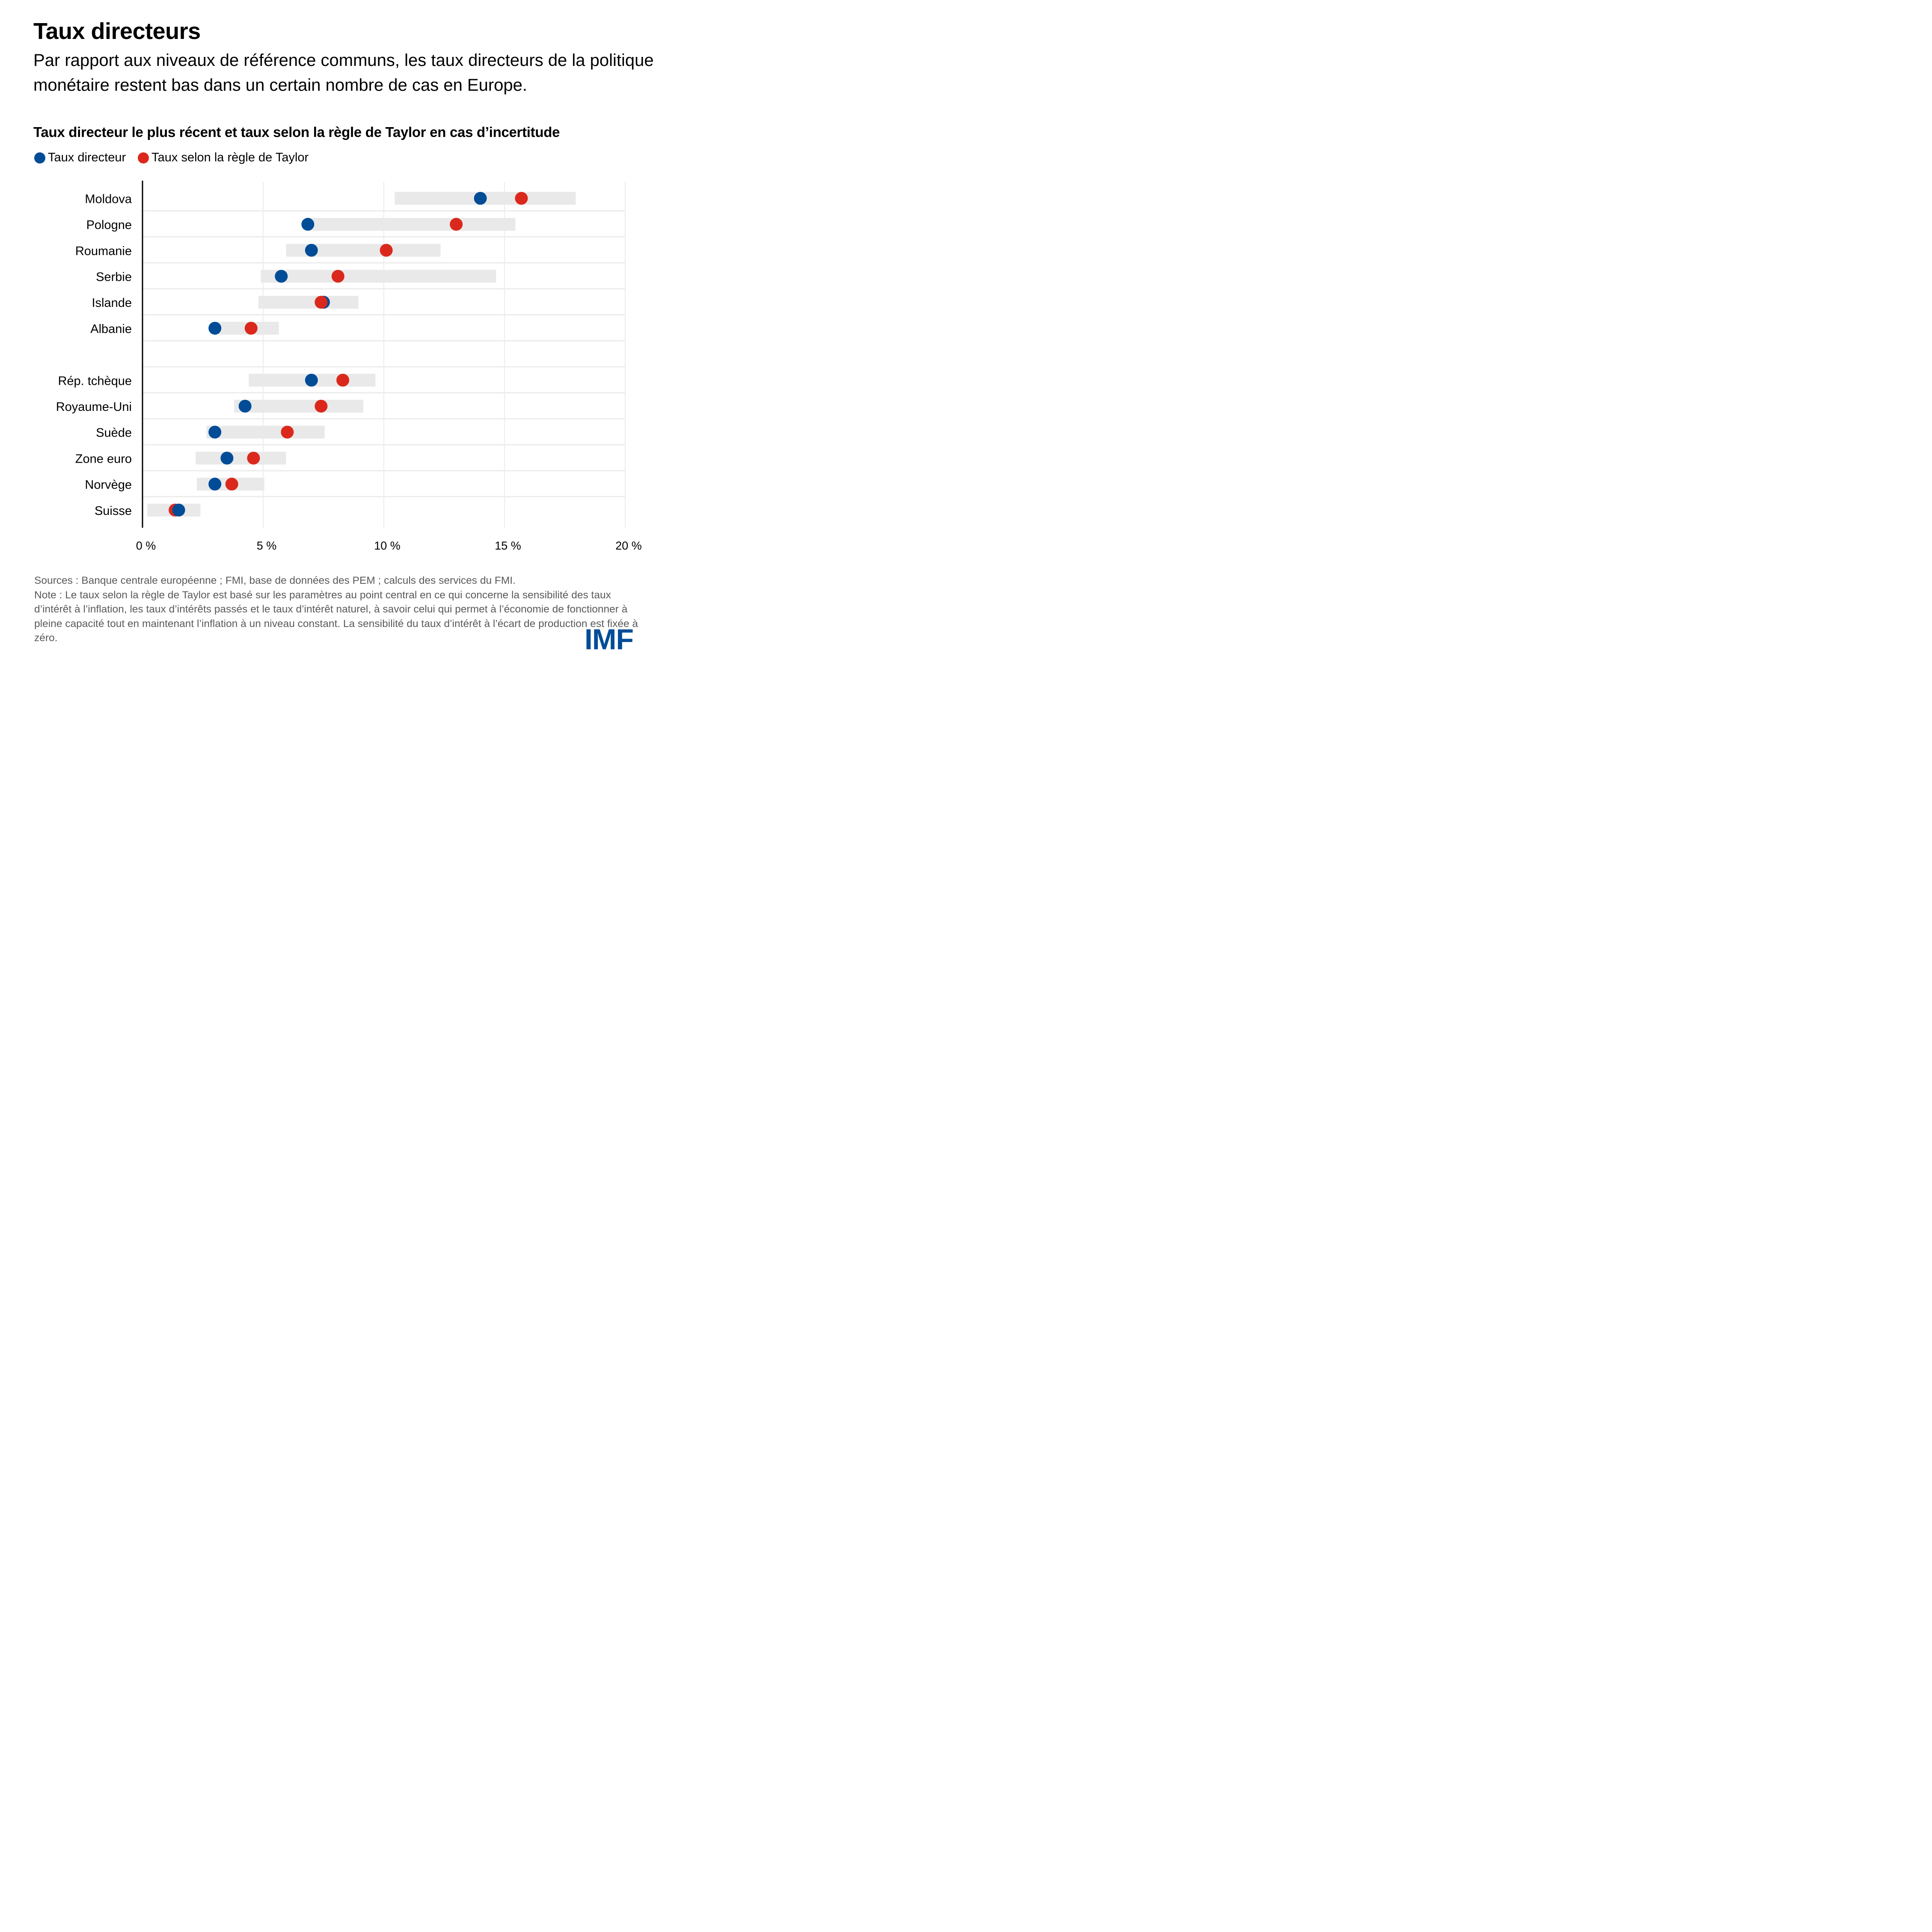 The width and height of the screenshot is (1932, 1932). Describe the element at coordinates (109, 225) in the screenshot. I see `country-label: Pologne` at that location.